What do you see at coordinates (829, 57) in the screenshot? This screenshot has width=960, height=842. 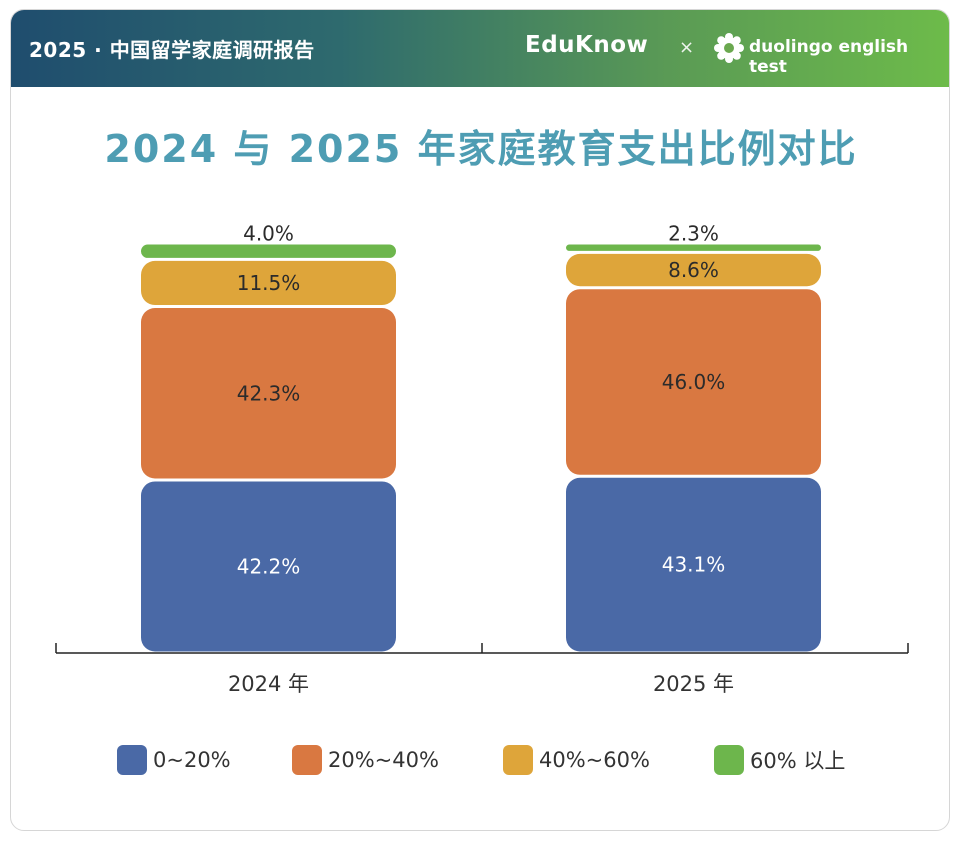 I see `duolingo-english-test-logo: duolingo english test` at bounding box center [829, 57].